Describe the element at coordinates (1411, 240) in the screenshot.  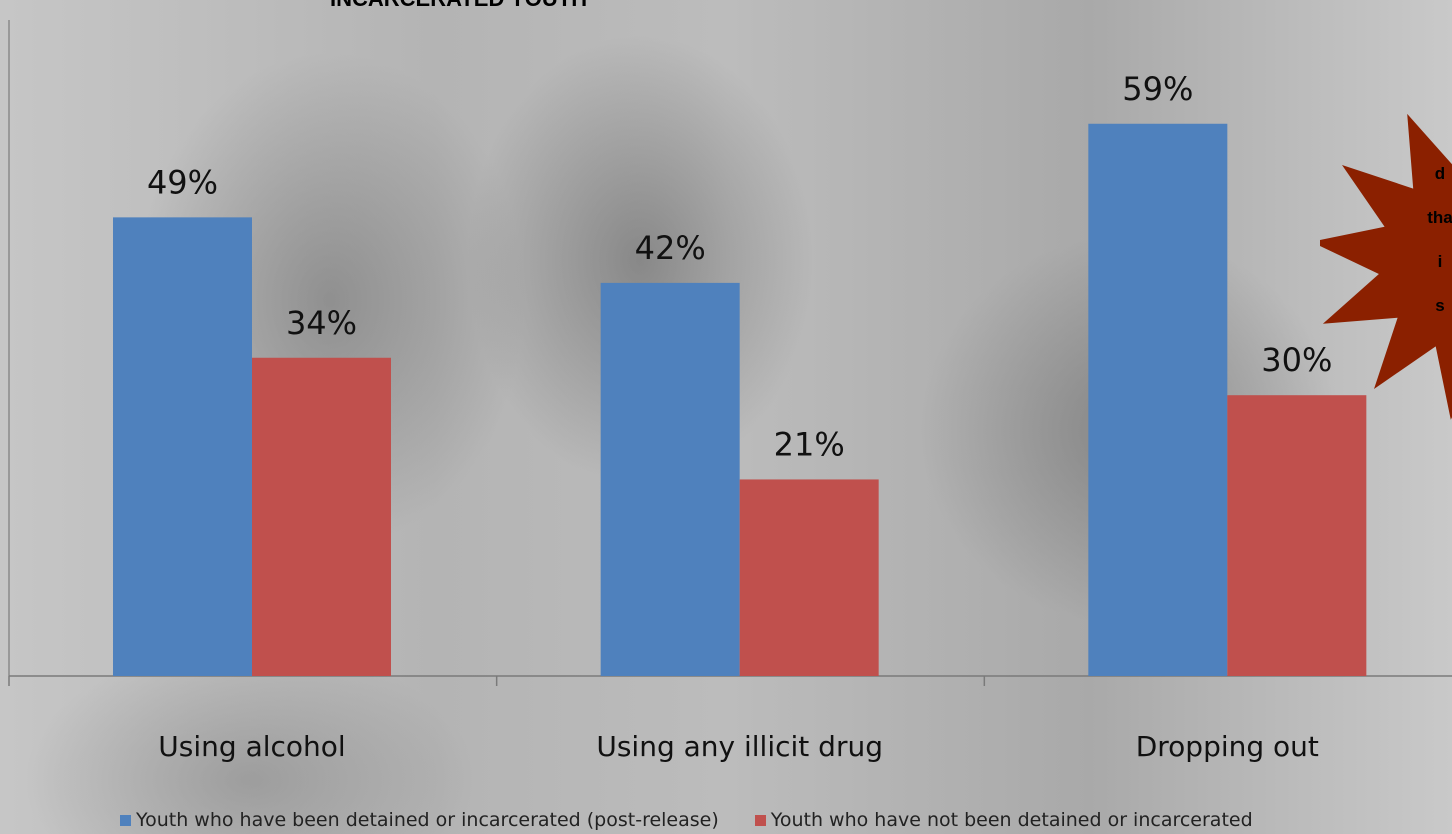
I see `starburst-callout-text: d tha i s` at that location.